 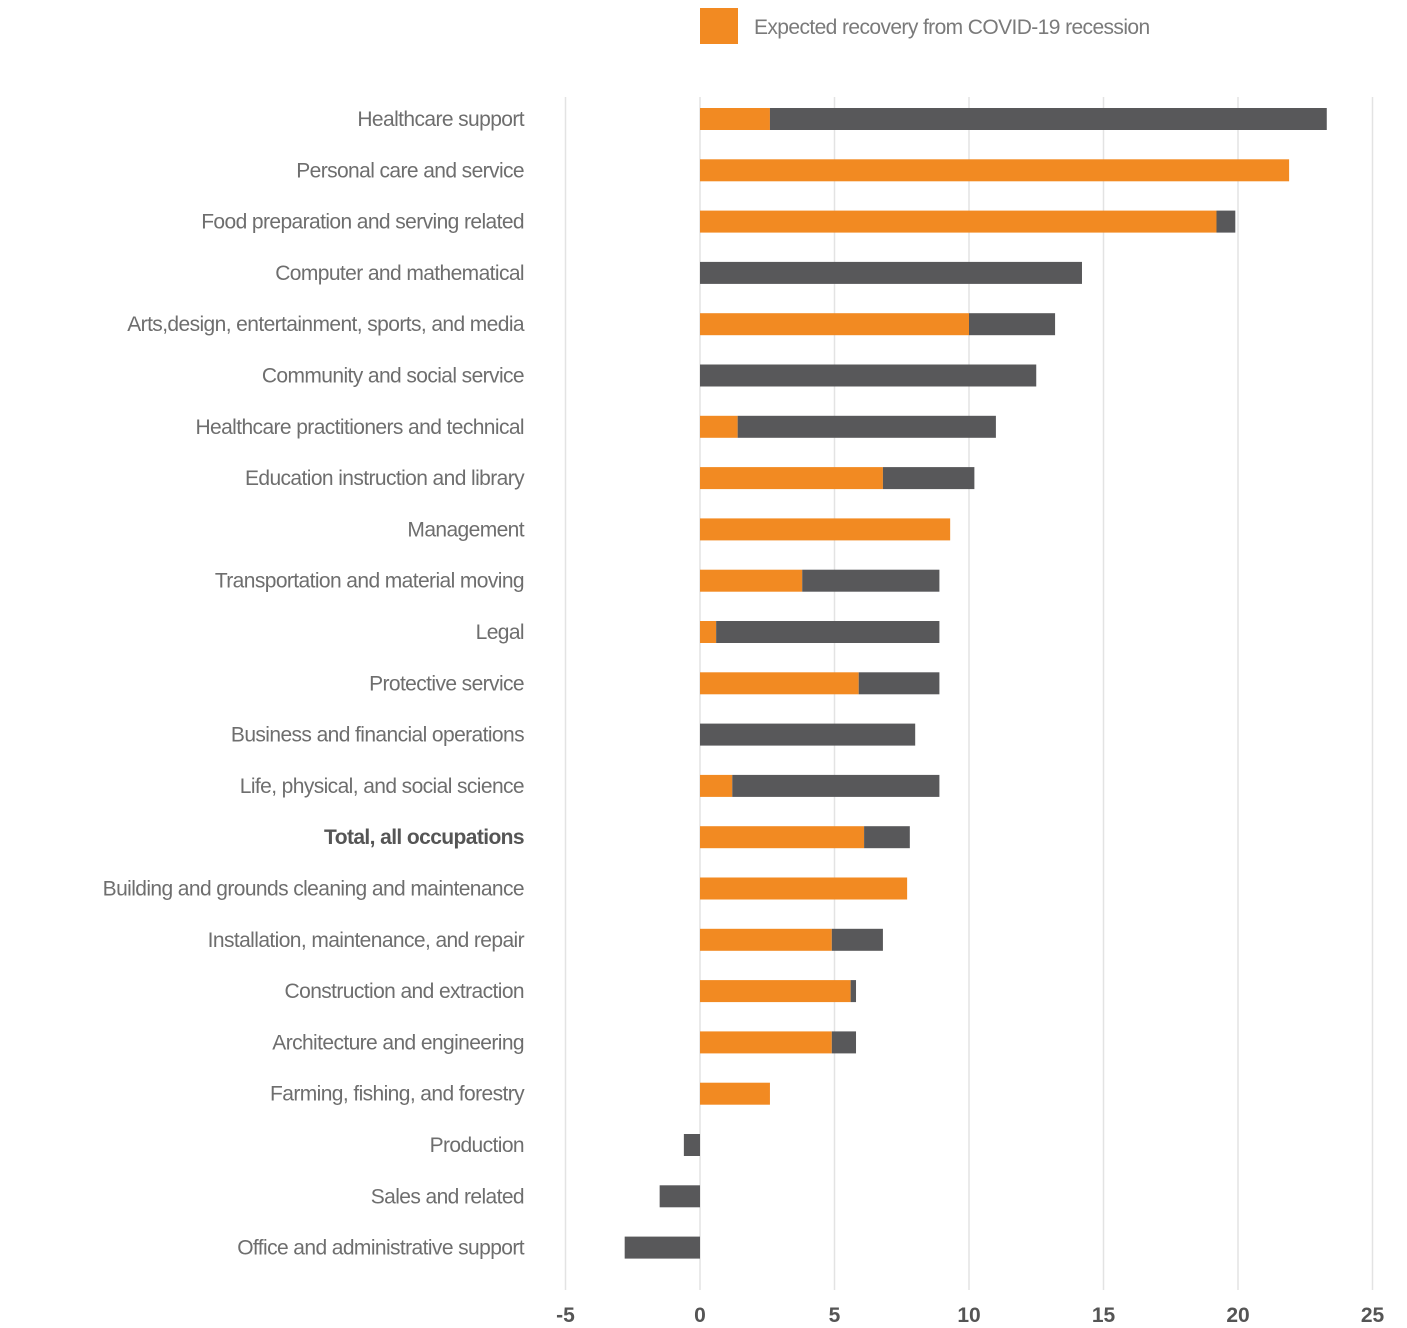 What do you see at coordinates (385, 478) in the screenshot?
I see `category-label-education-instruction-and-library: Education instruction and library` at bounding box center [385, 478].